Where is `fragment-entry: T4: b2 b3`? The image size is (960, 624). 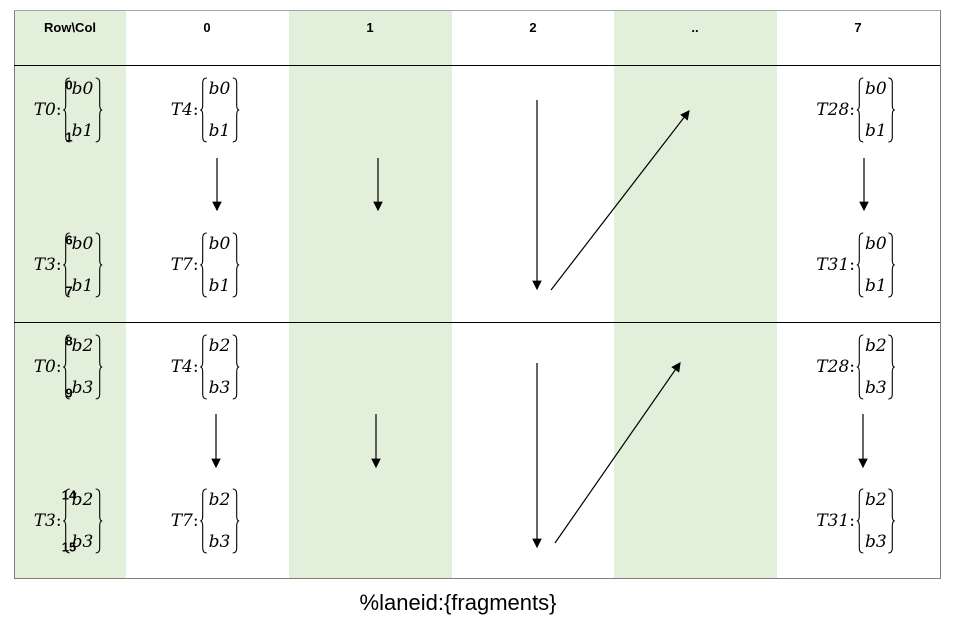 fragment-entry: T4: b2 b3 is located at coordinates (205, 367).